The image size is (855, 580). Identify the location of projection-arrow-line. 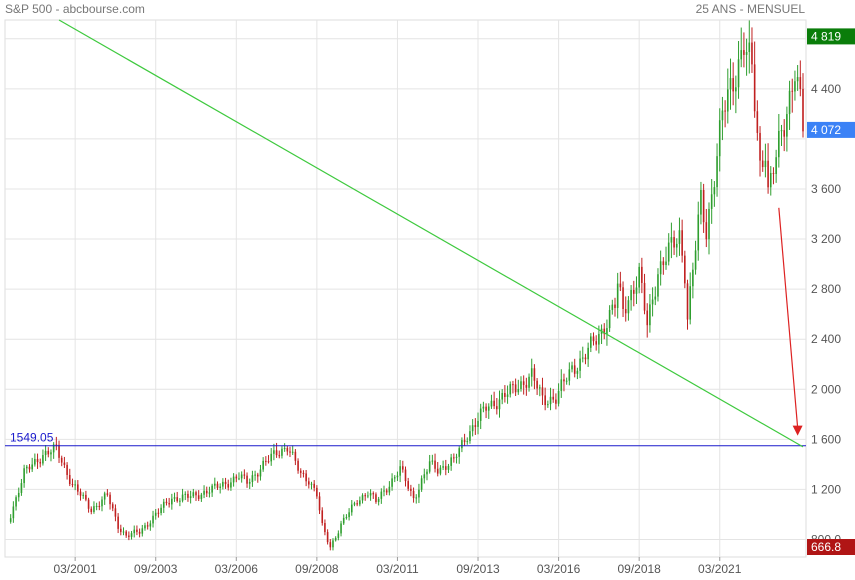
(788, 317).